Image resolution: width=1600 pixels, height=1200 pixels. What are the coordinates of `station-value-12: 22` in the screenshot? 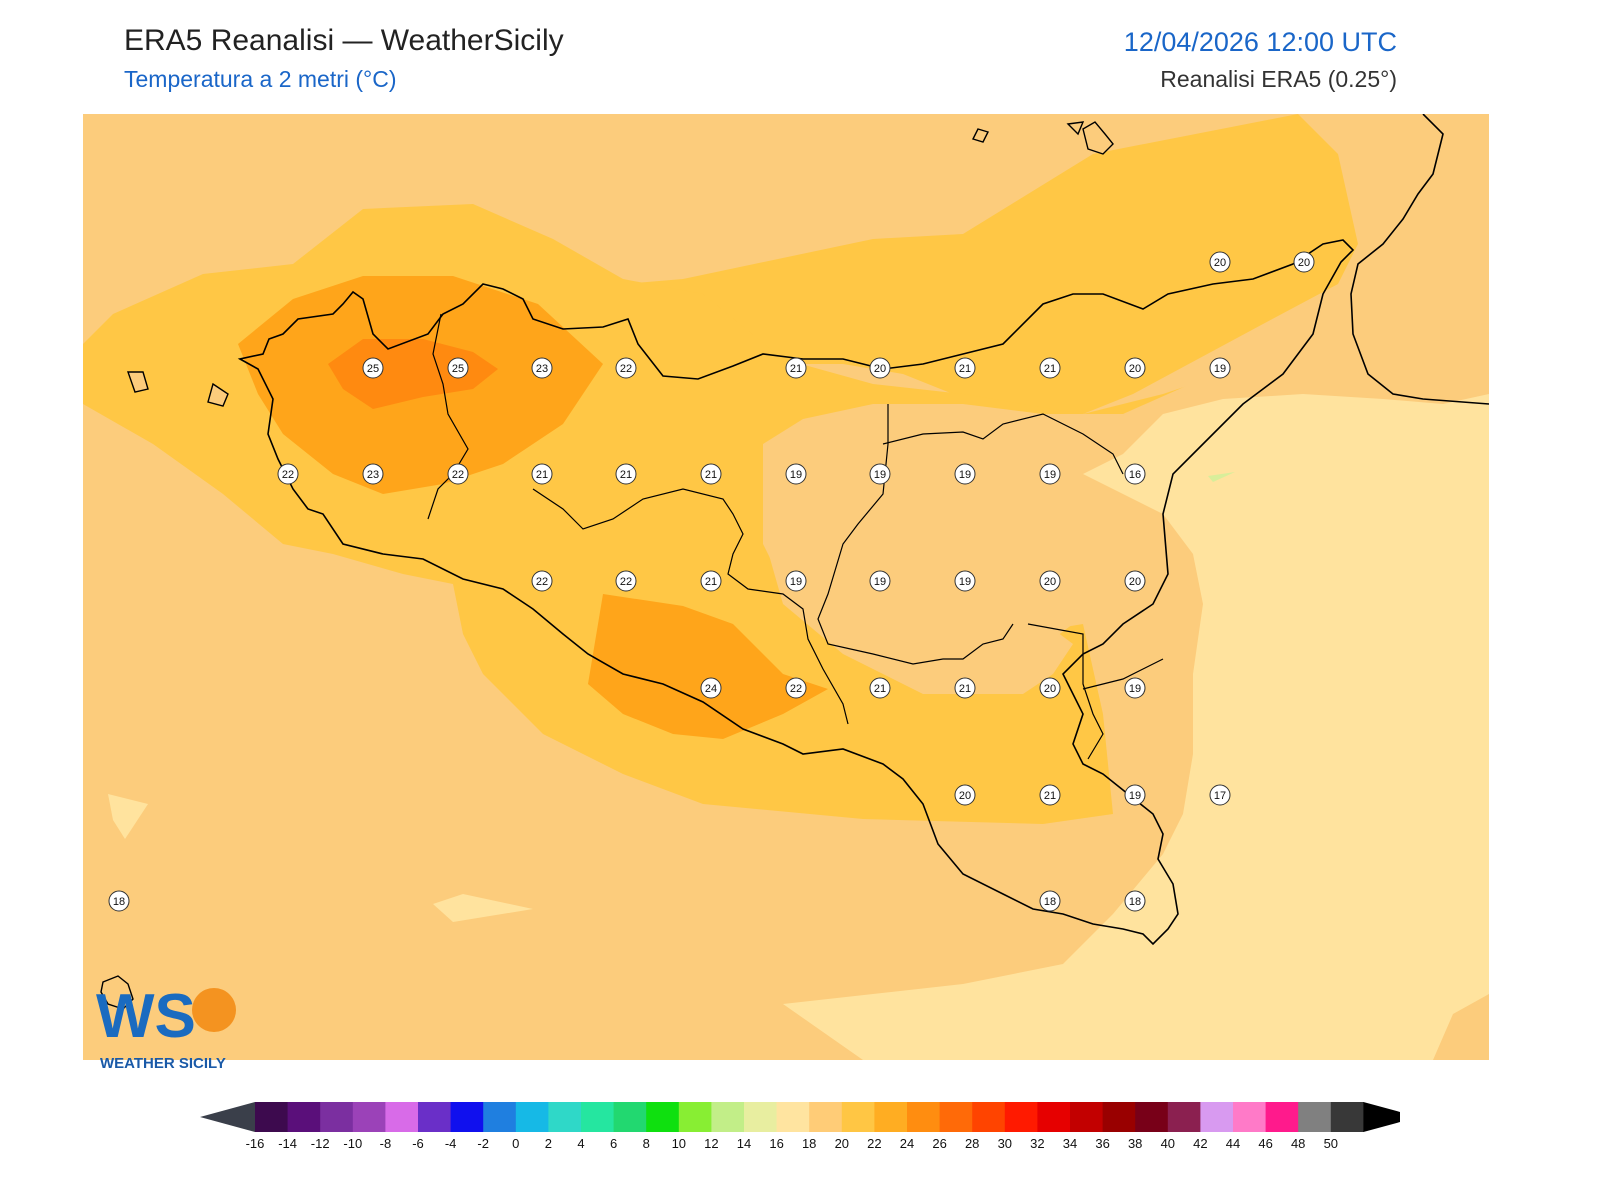 It's located at (288, 474).